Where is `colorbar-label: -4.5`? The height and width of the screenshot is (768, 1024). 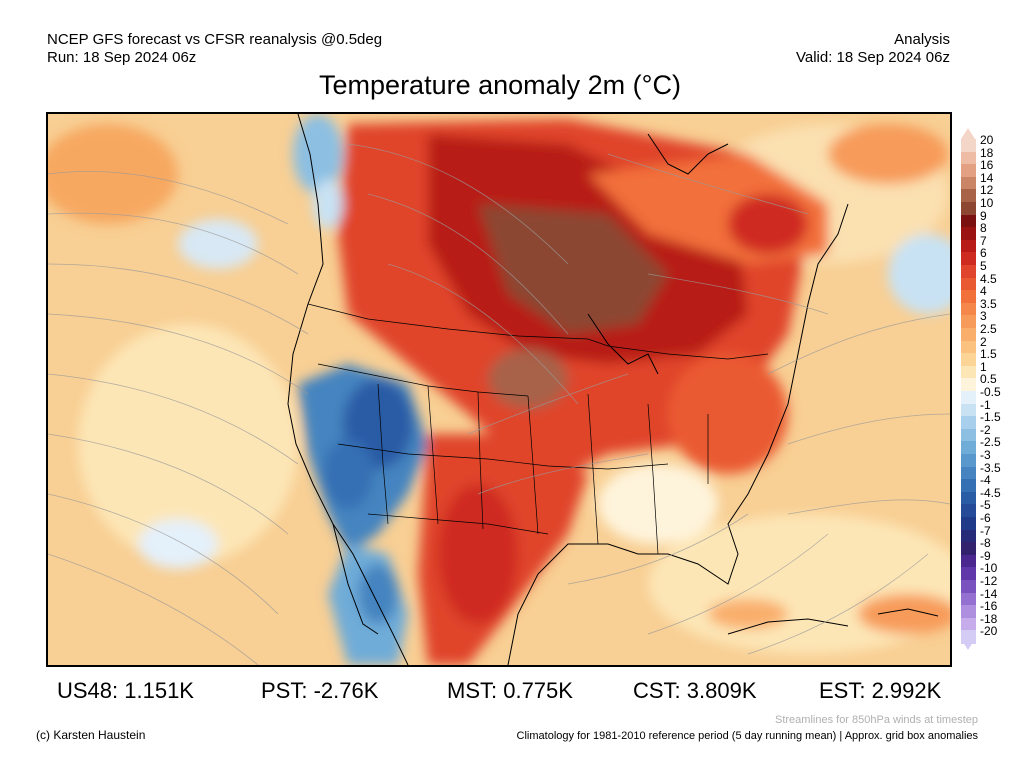 colorbar-label: -4.5 is located at coordinates (990, 492).